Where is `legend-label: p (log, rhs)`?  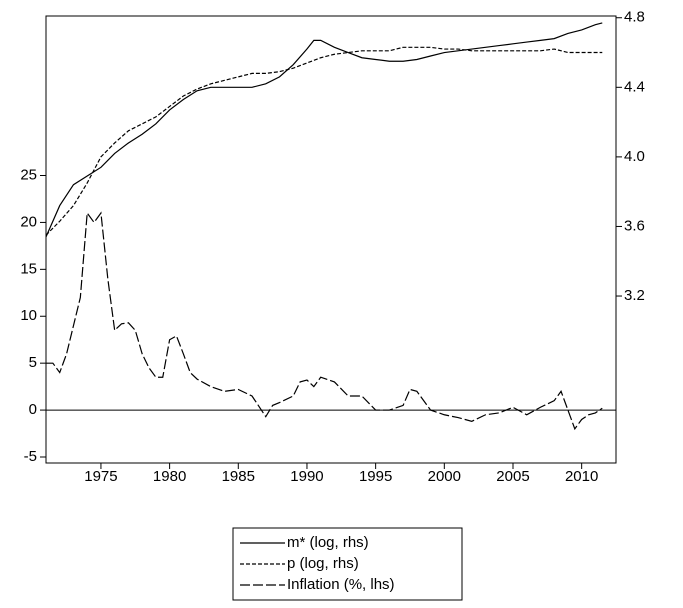
legend-label: p (log, rhs) is located at coordinates (323, 563).